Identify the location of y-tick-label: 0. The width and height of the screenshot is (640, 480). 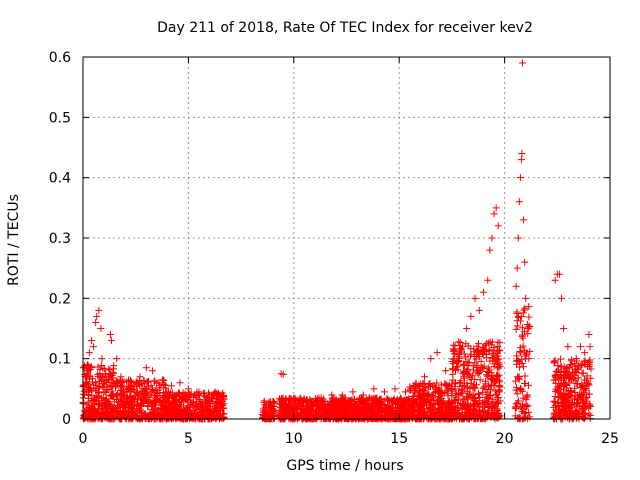
(66, 420).